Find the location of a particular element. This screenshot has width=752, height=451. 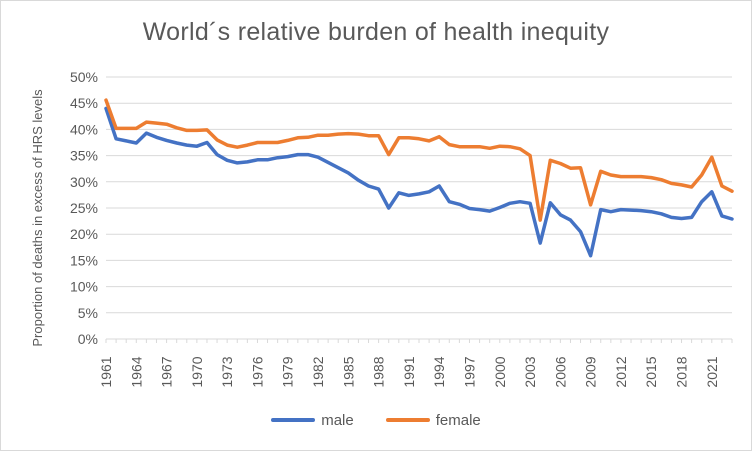

x-tick-label: 1976 is located at coordinates (257, 371).